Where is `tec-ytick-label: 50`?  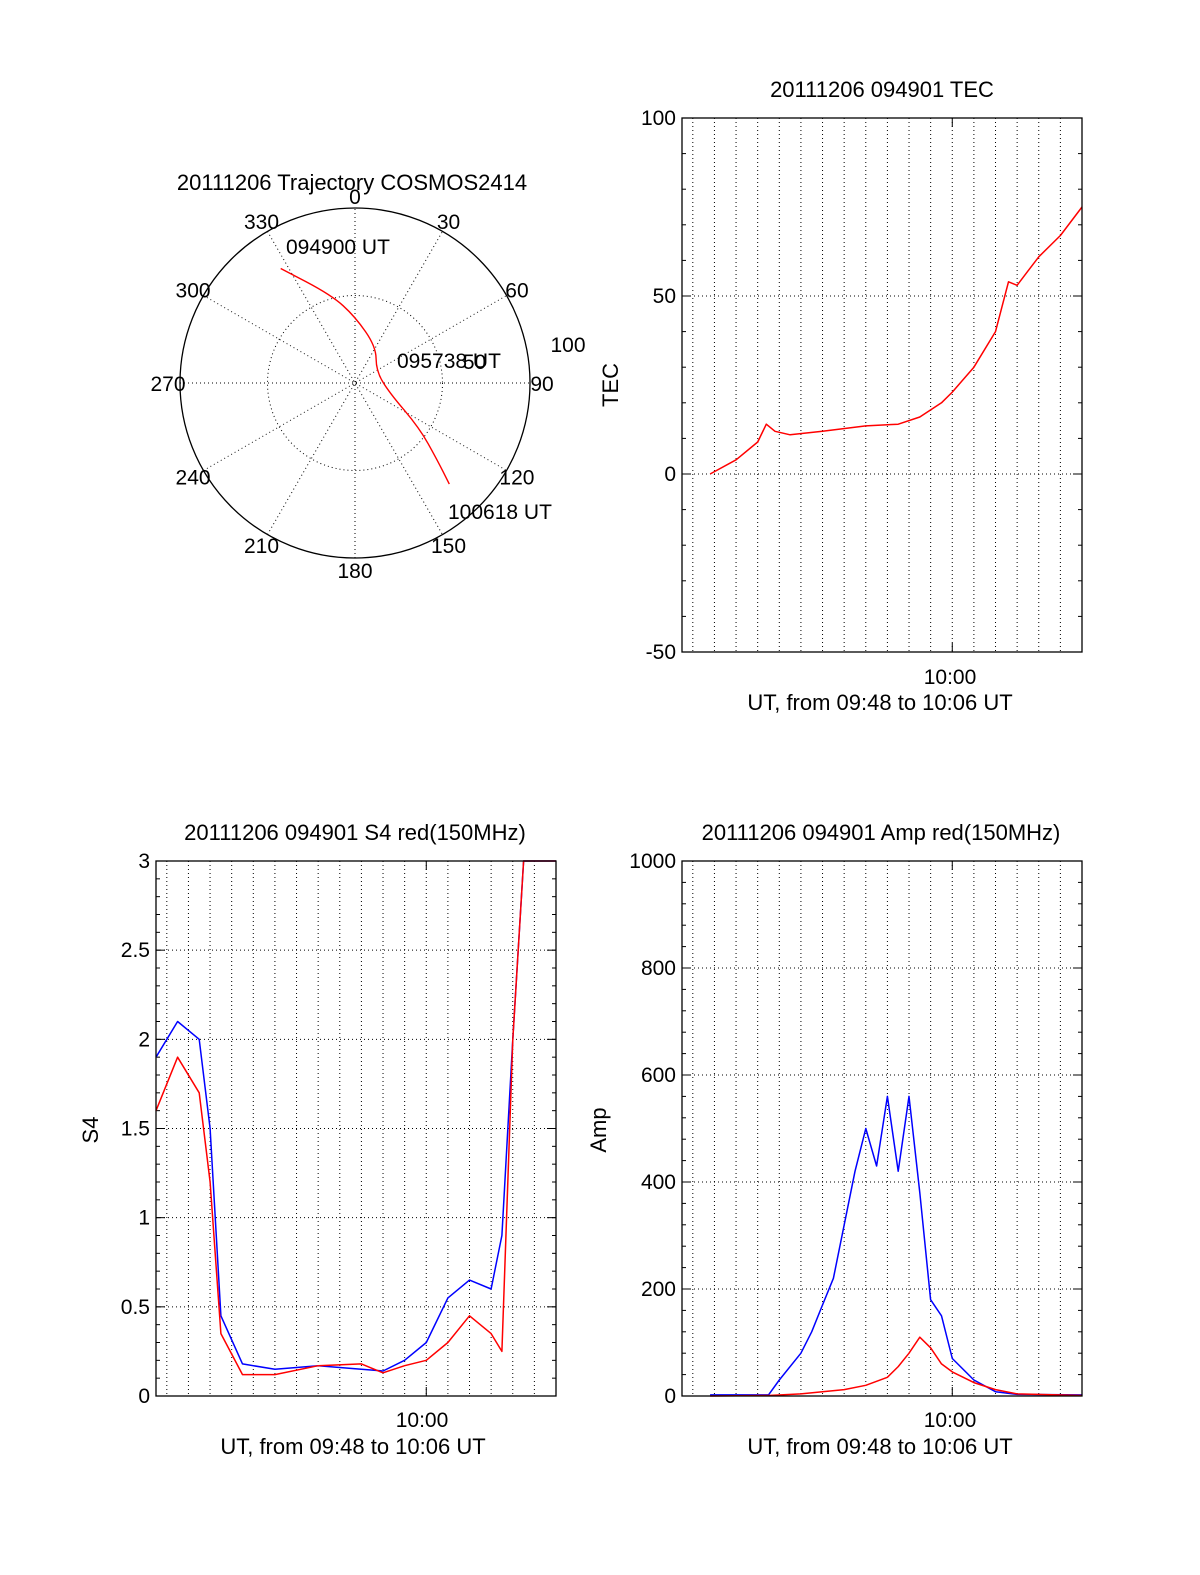
tec-ytick-label: 50 is located at coordinates (664, 296).